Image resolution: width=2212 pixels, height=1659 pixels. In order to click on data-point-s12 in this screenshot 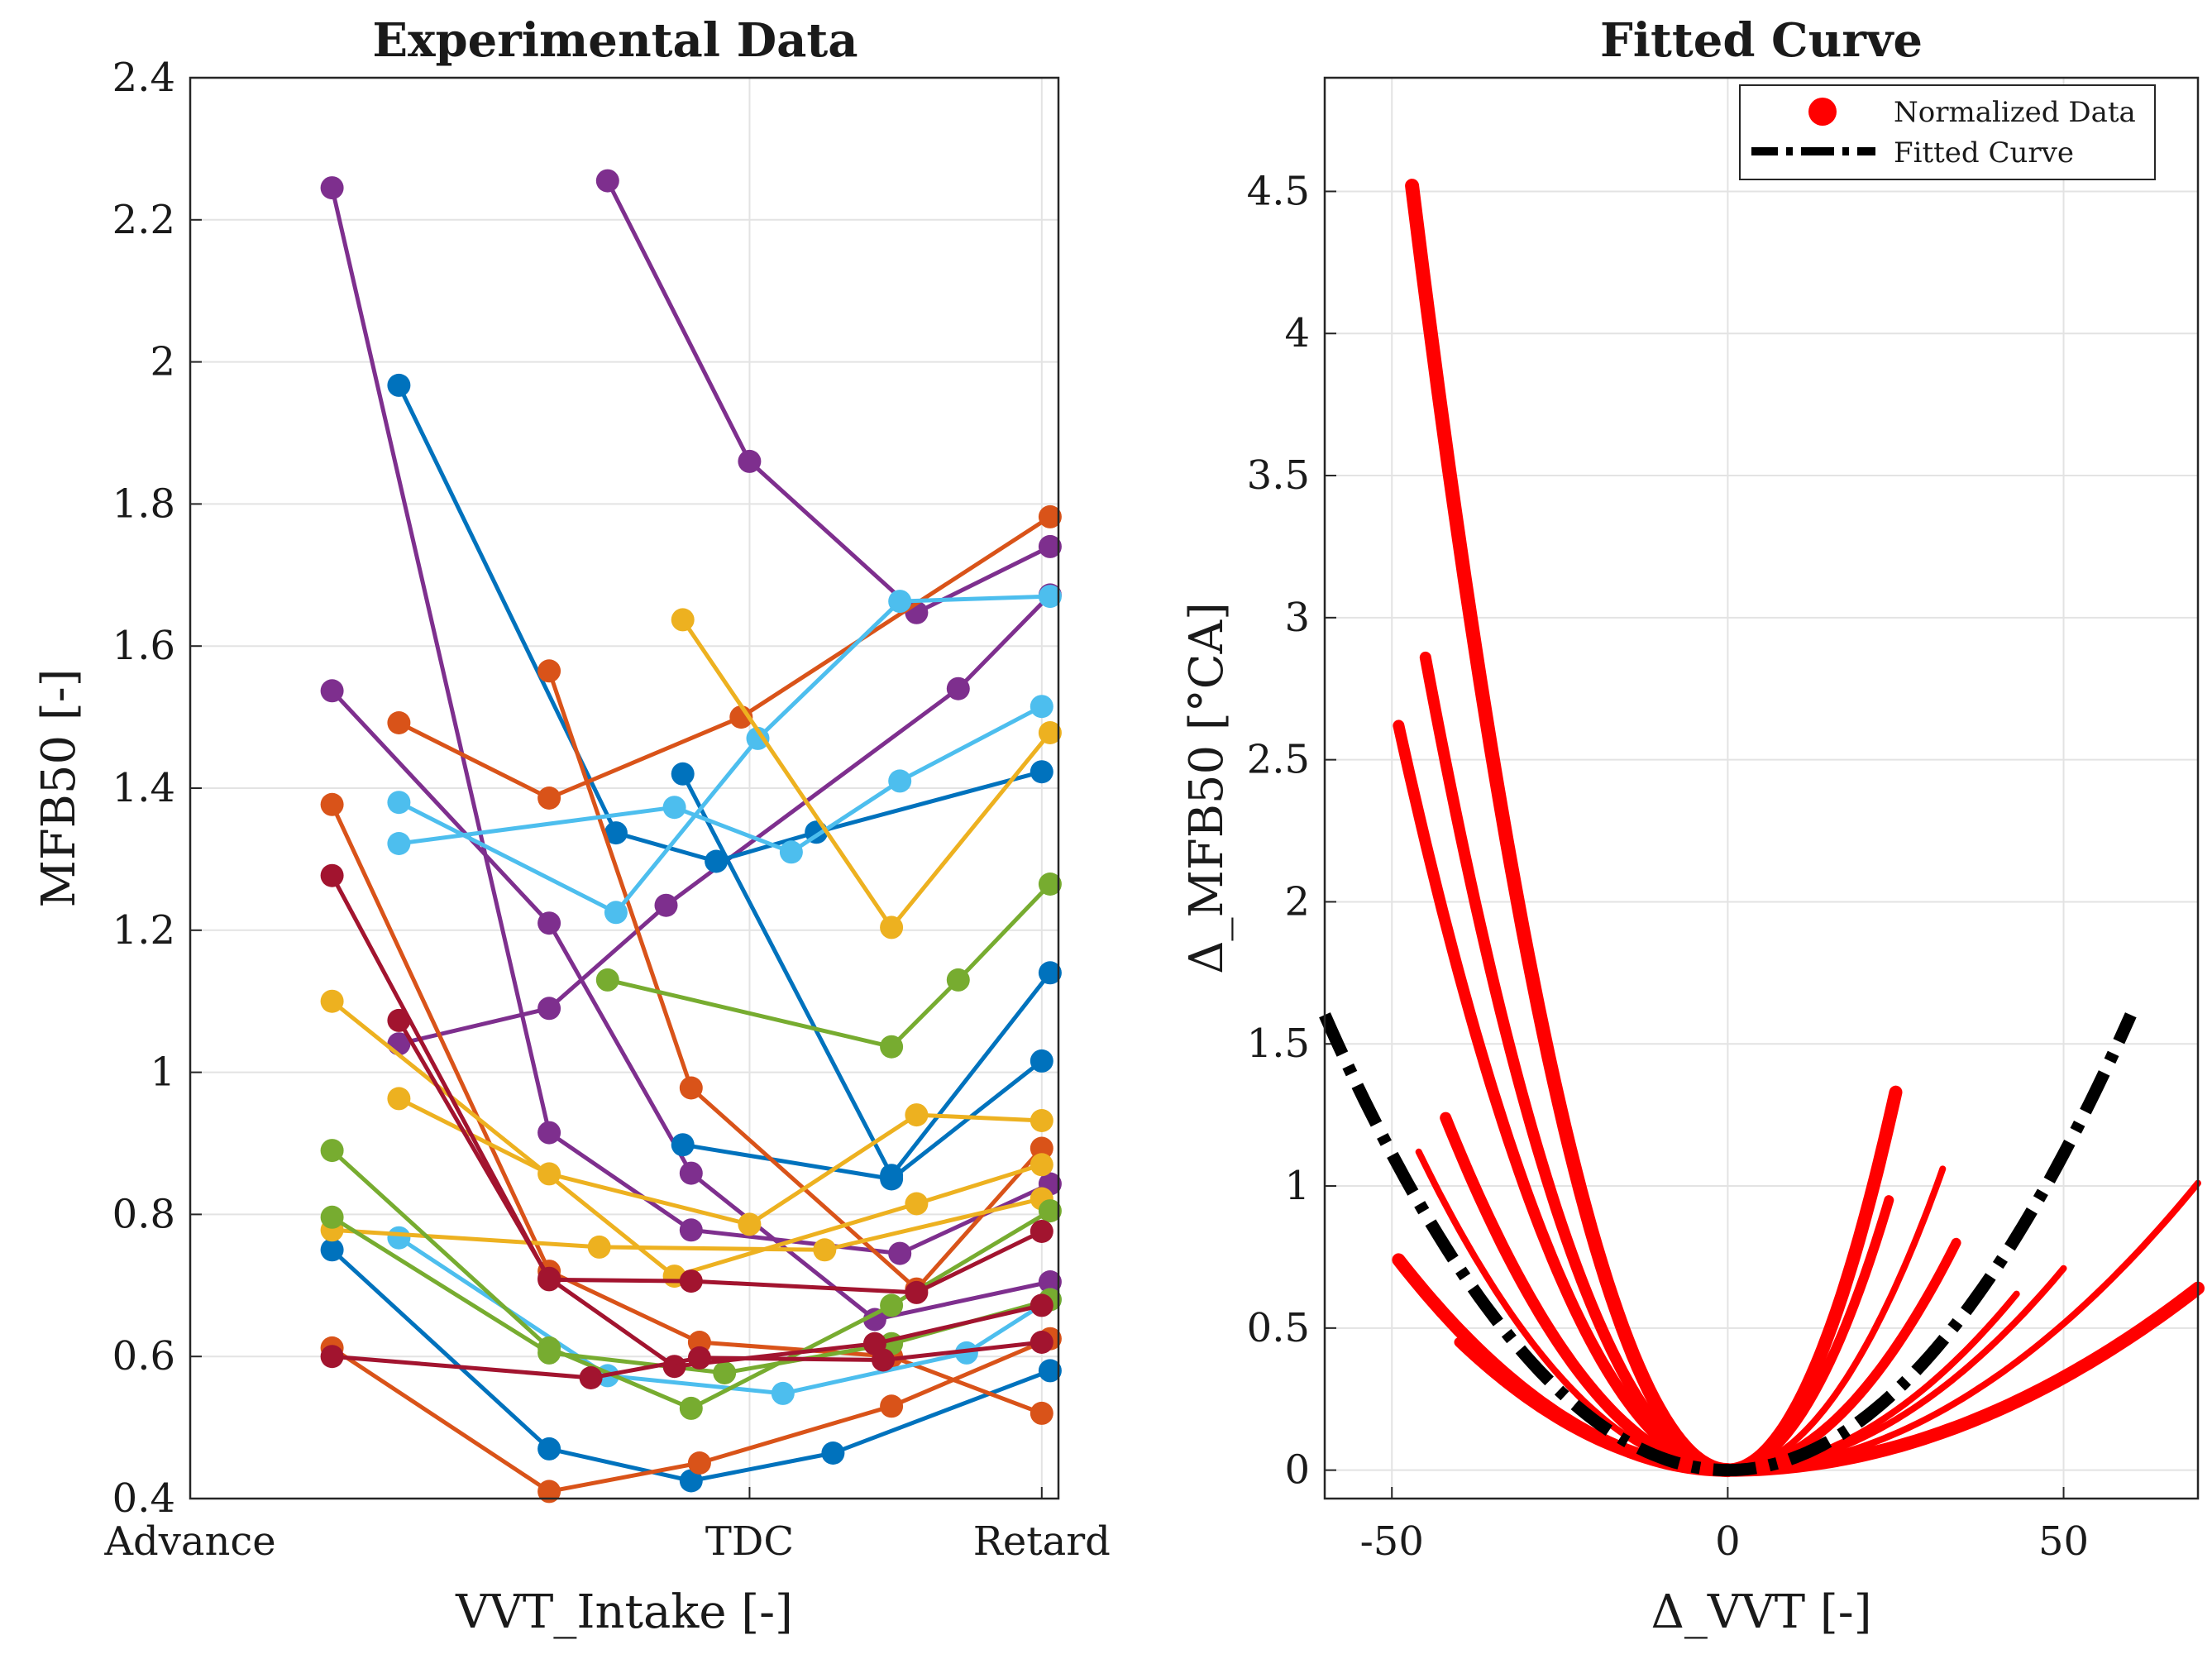, I will do `click(549, 1492)`.